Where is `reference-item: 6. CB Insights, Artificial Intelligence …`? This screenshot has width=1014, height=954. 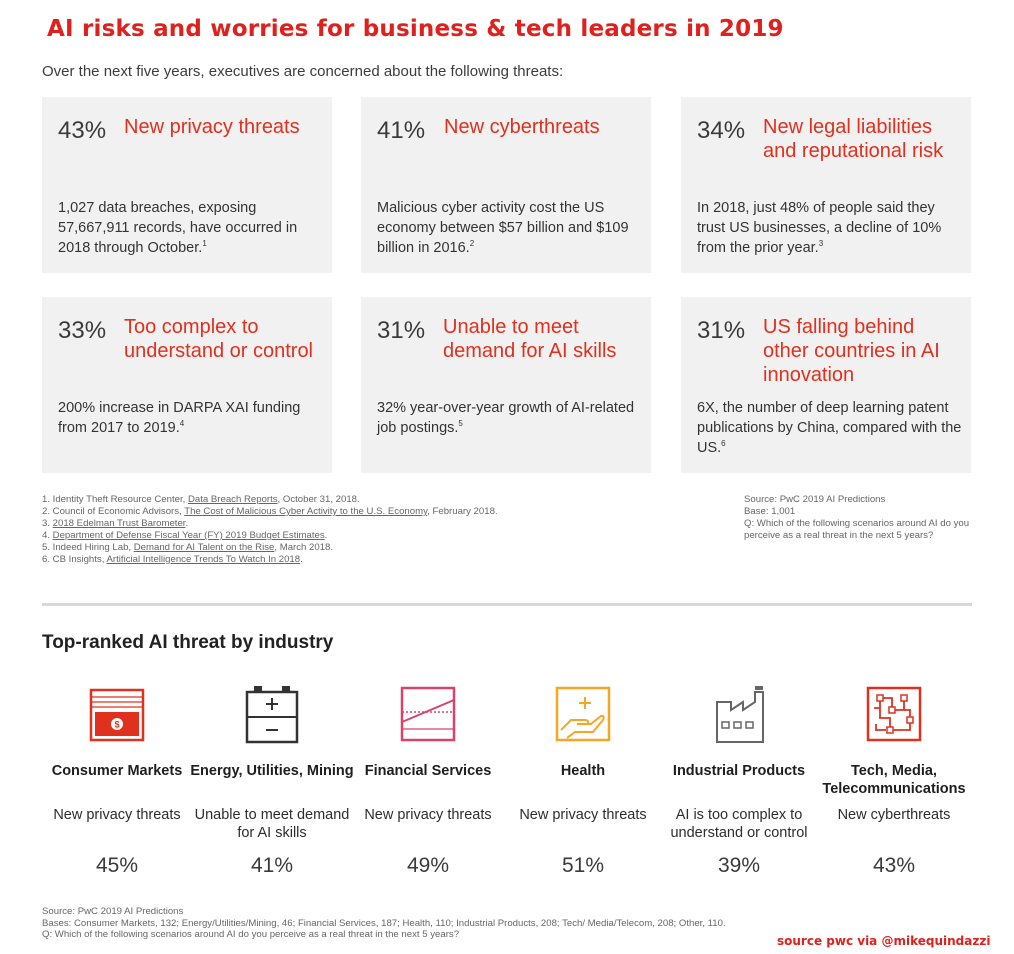
reference-item: 6. CB Insights, Artificial Intelligence … is located at coordinates (172, 559).